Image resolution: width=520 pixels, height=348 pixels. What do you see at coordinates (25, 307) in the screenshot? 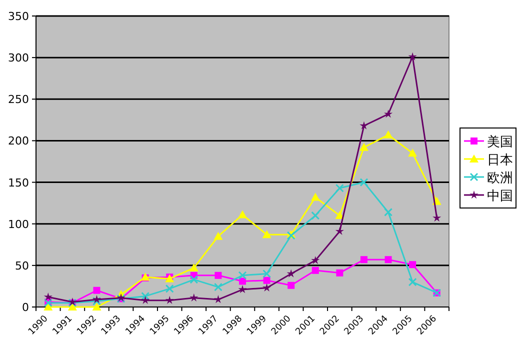
I see `y-tick-label: 0` at bounding box center [25, 307].